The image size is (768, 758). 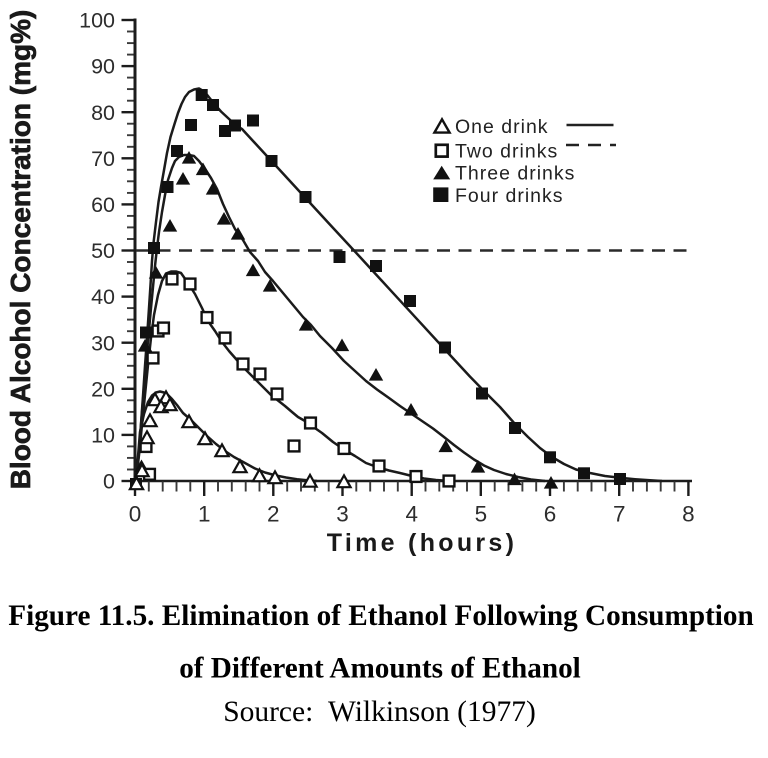 What do you see at coordinates (103, 113) in the screenshot?
I see `svg-text: 80` at bounding box center [103, 113].